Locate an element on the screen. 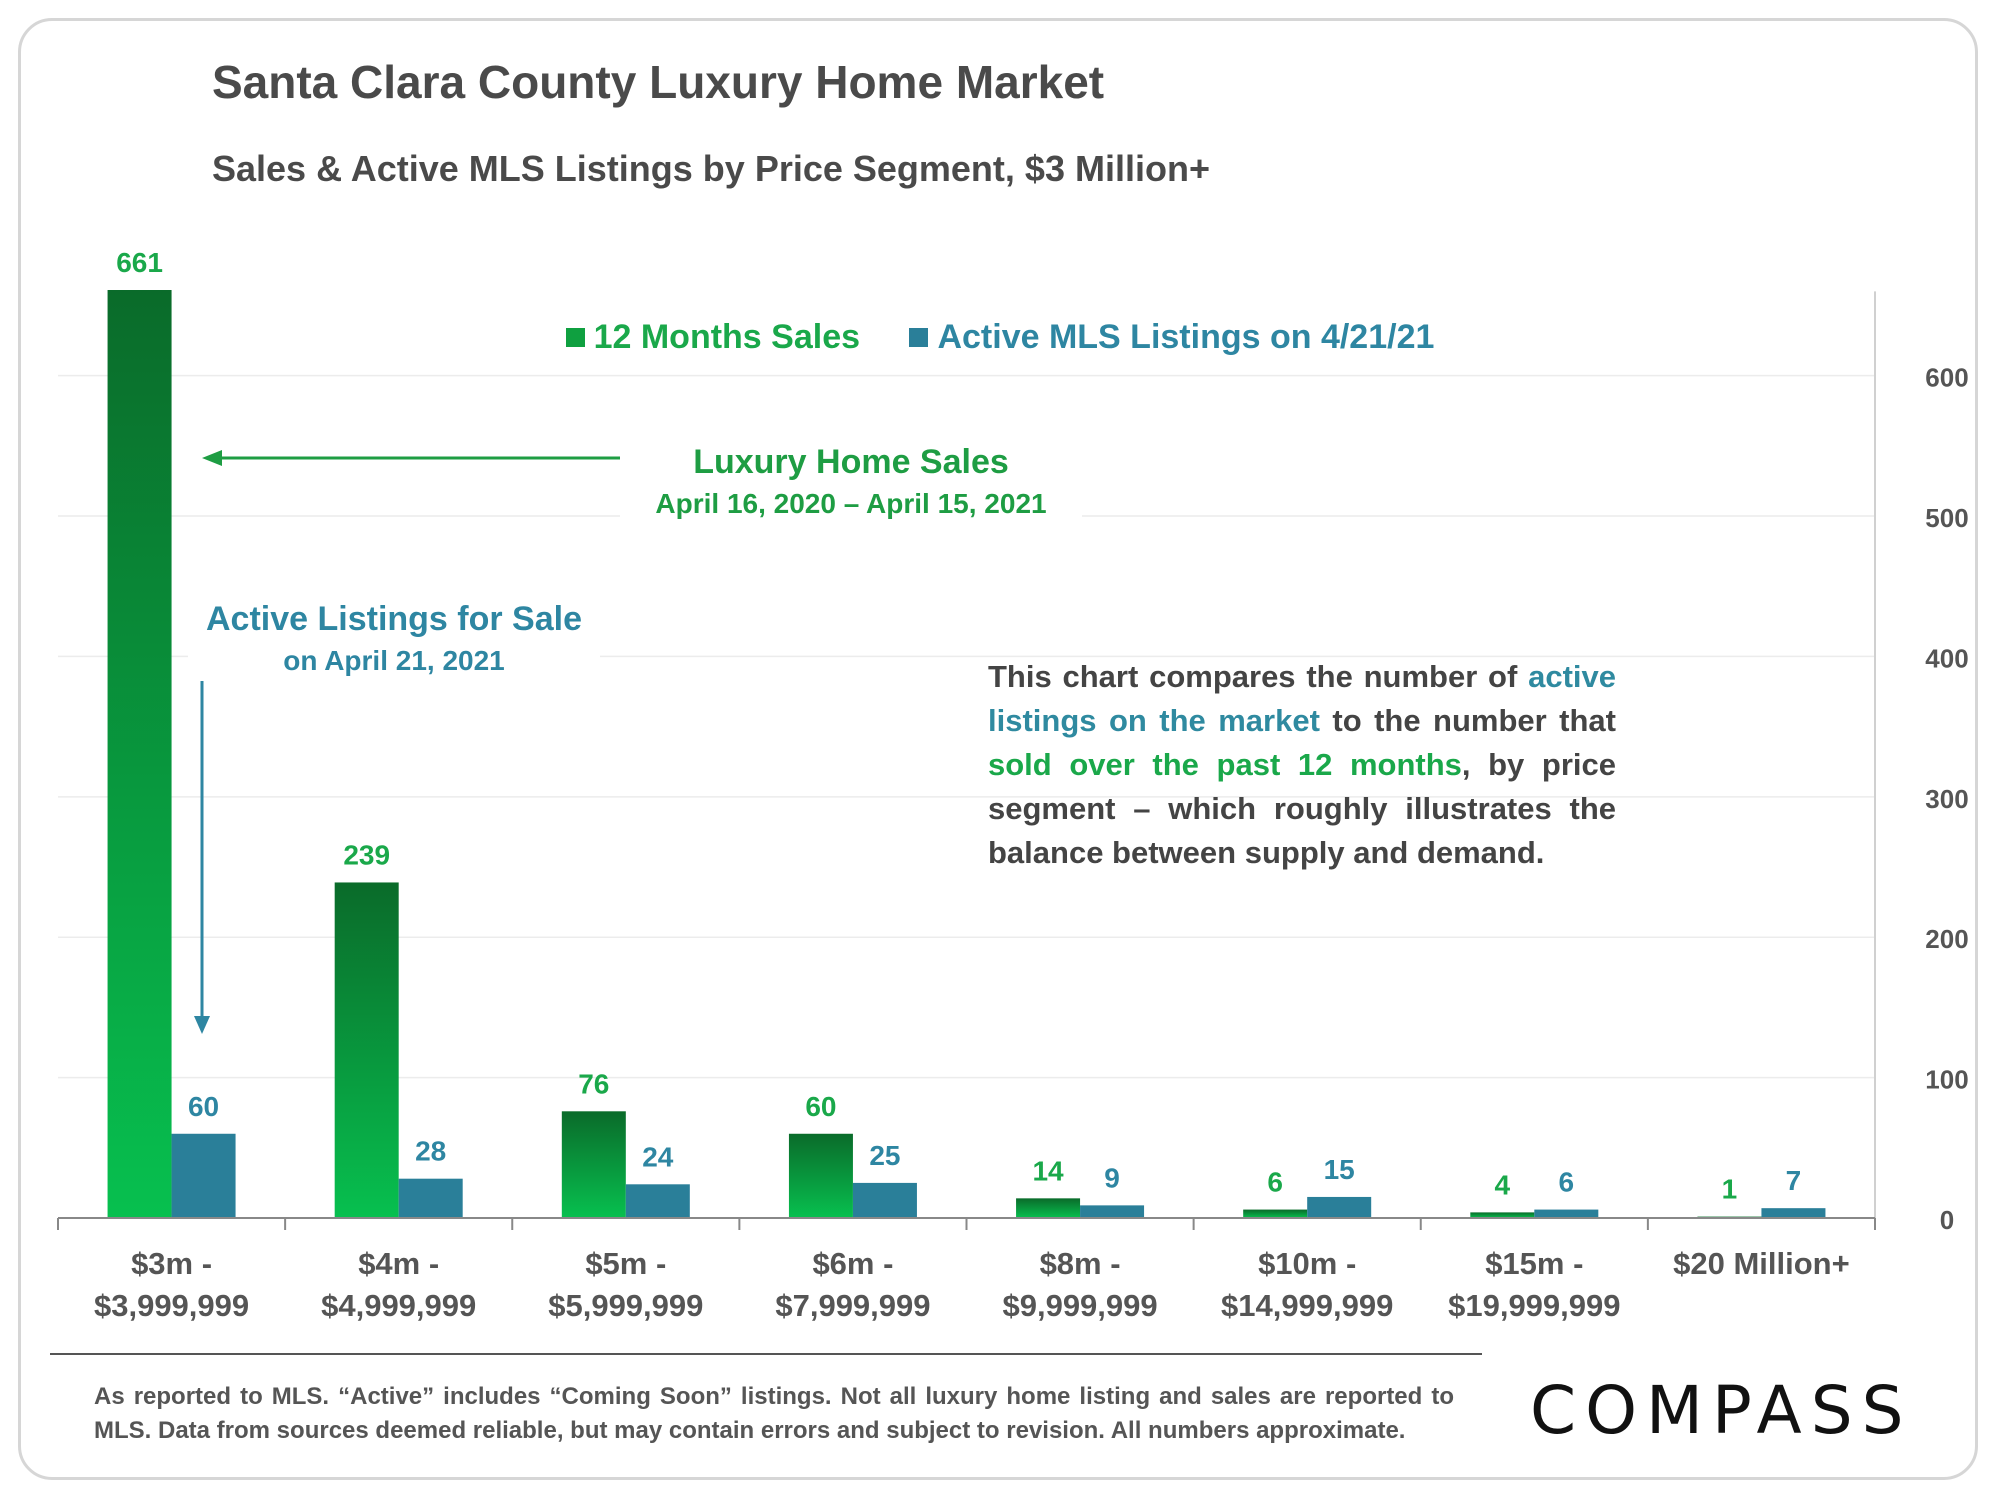  note-text-sold: sold over the past 12 months is located at coordinates (1225, 764).